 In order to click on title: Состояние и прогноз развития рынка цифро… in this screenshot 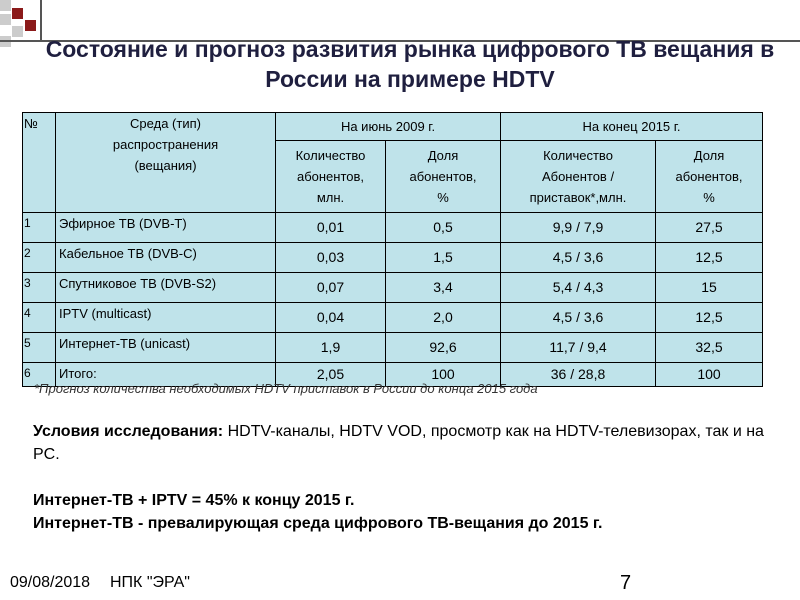, I will do `click(410, 64)`.